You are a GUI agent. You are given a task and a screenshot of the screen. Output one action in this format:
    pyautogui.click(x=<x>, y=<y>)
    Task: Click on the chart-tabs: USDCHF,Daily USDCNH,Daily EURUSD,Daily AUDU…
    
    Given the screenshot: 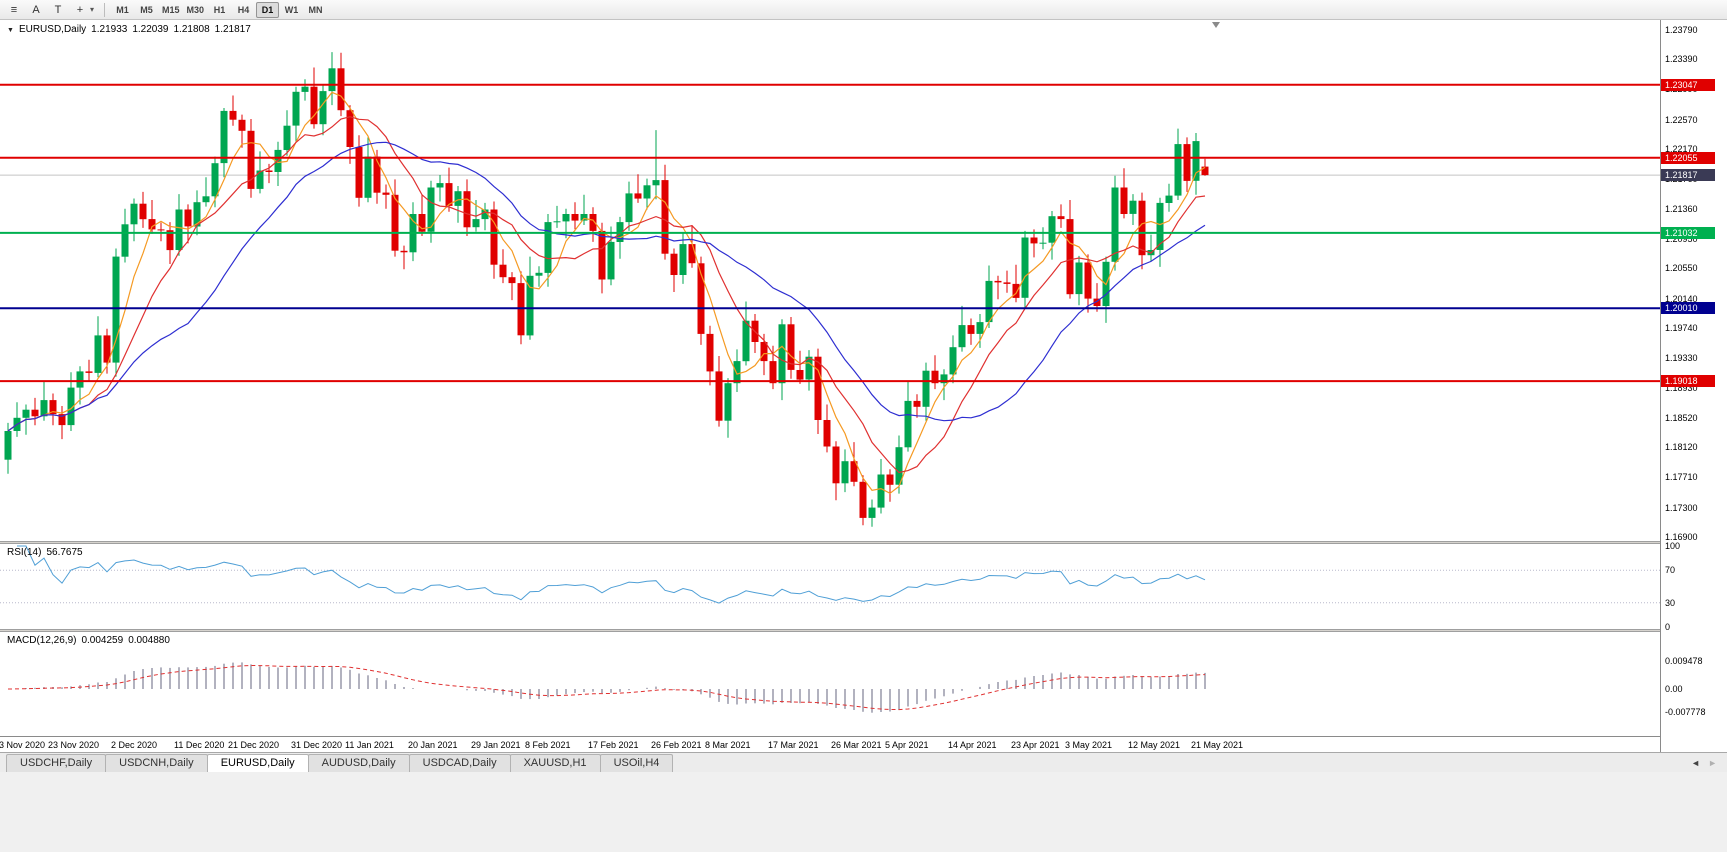 What is the action you would take?
    pyautogui.click(x=340, y=763)
    